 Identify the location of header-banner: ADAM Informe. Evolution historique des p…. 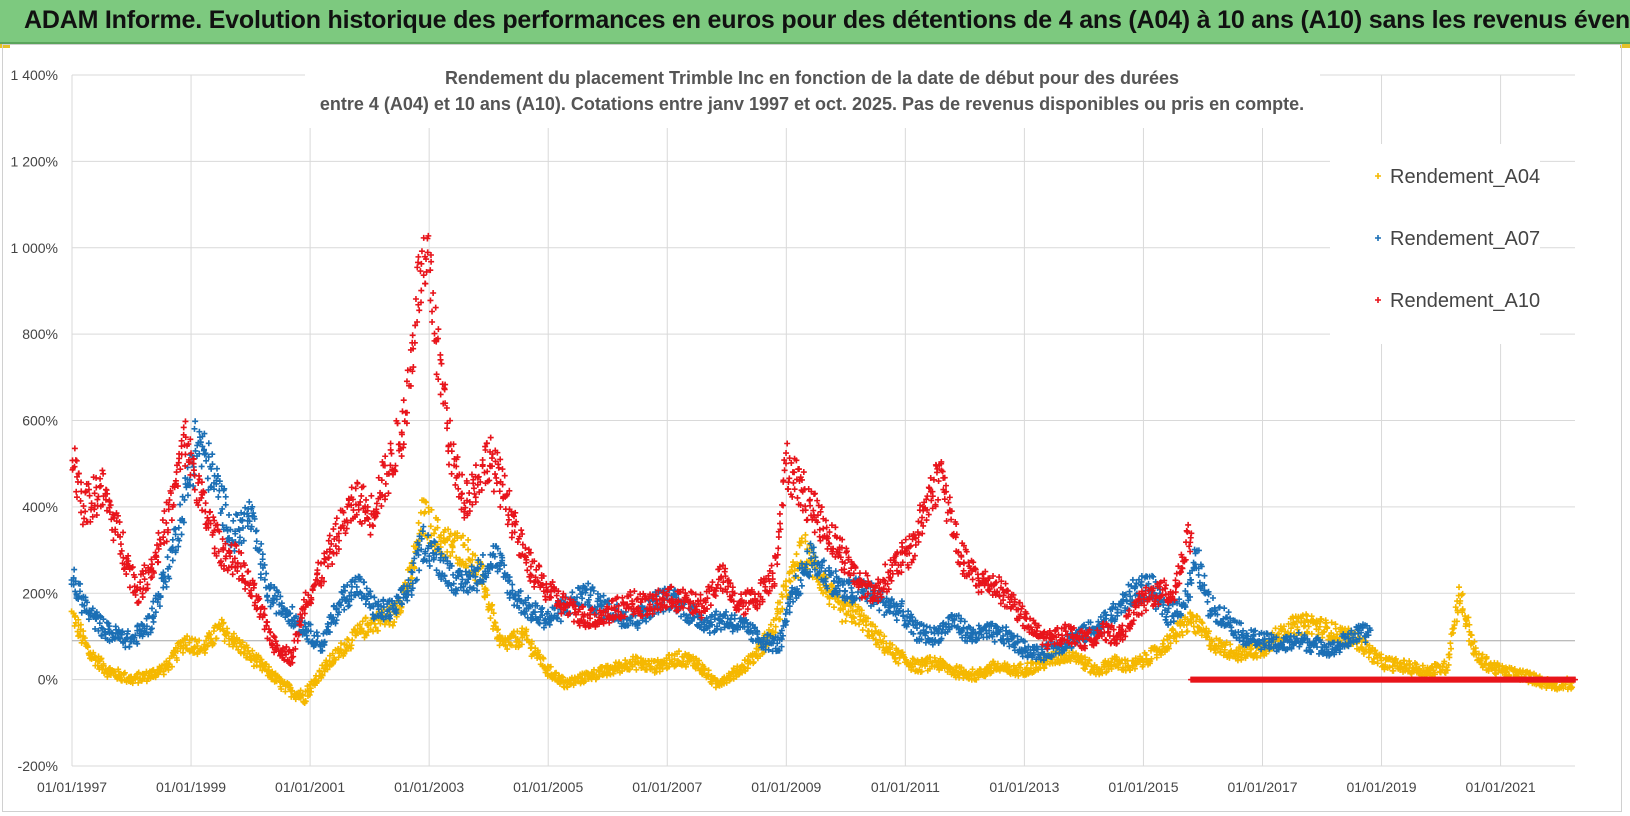
(815, 22).